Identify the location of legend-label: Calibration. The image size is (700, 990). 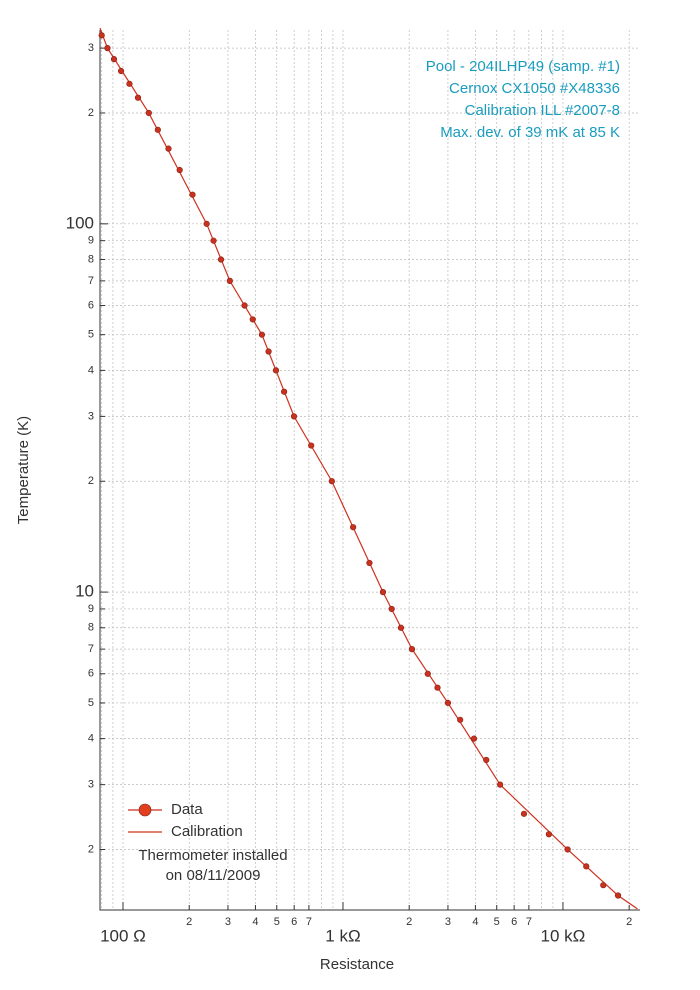
(207, 831).